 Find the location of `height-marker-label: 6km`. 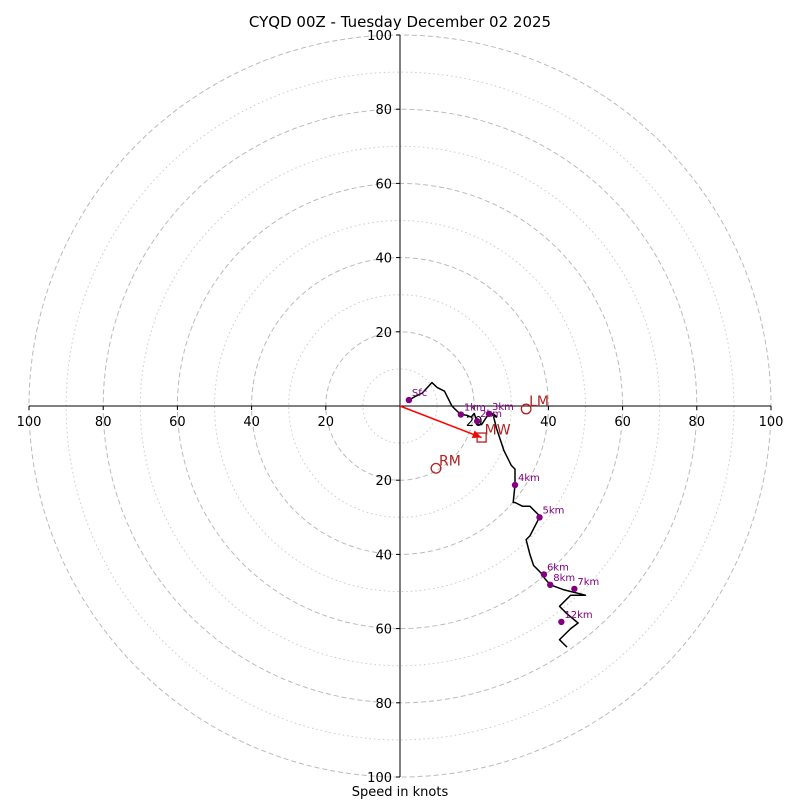

height-marker-label: 6km is located at coordinates (558, 567).